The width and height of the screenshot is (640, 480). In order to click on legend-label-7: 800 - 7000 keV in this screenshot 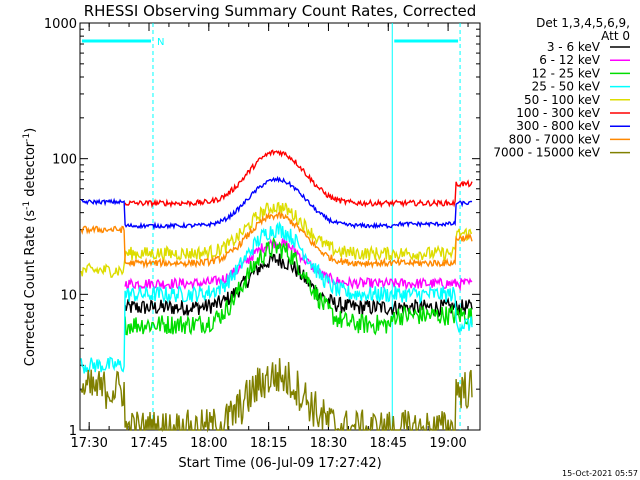, I will do `click(555, 139)`.